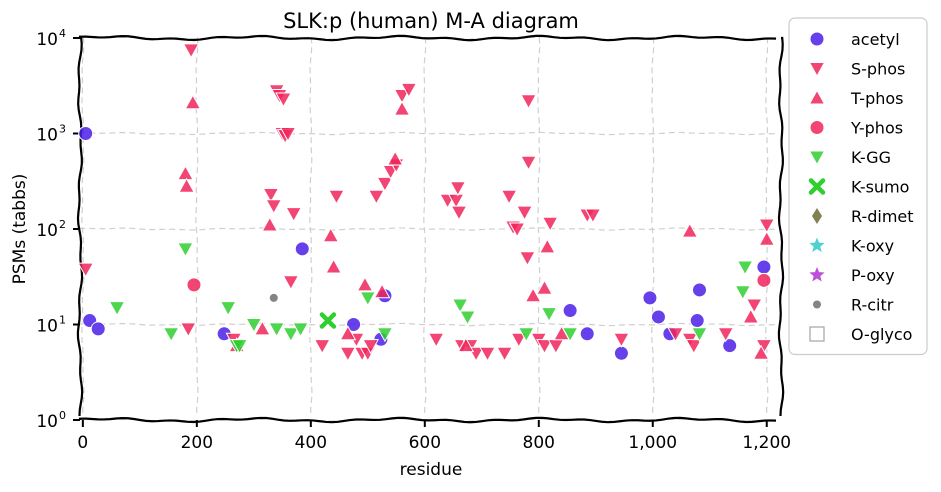 The image size is (941, 492). What do you see at coordinates (62, 224) in the screenshot?
I see `y-tick-exponent: 2` at bounding box center [62, 224].